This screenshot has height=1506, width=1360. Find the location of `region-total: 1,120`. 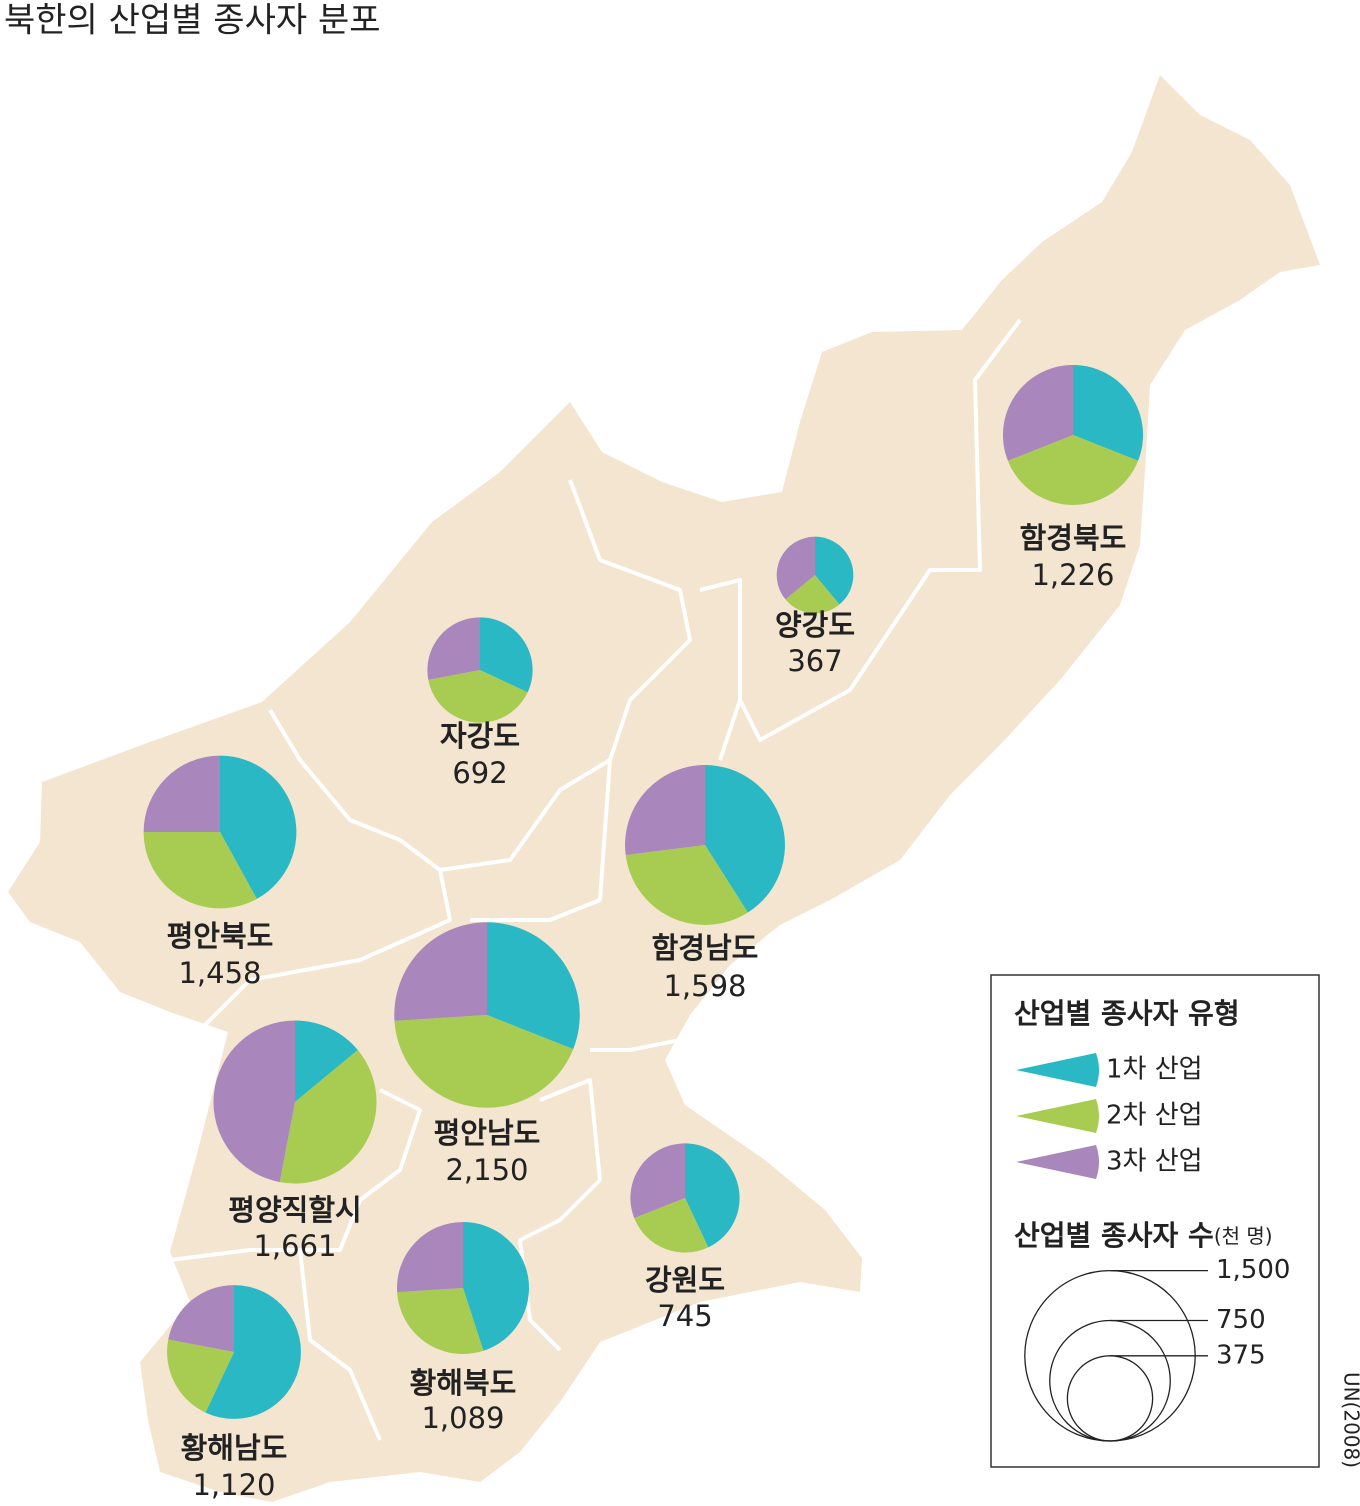

region-total: 1,120 is located at coordinates (233, 1485).